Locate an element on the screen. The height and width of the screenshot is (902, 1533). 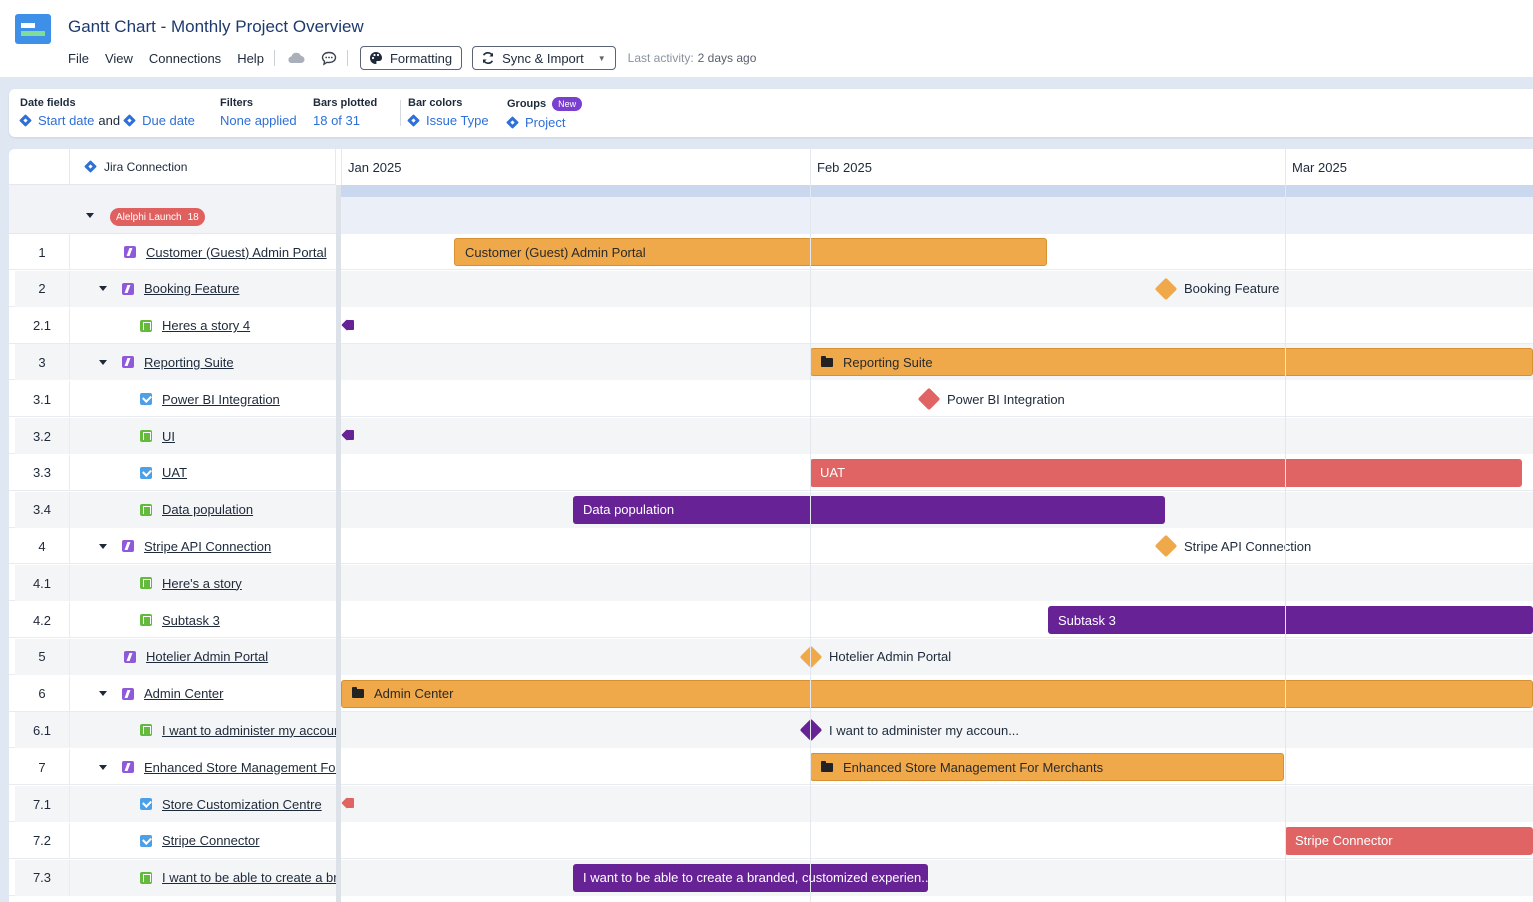
menu-file: File is located at coordinates (78, 58).